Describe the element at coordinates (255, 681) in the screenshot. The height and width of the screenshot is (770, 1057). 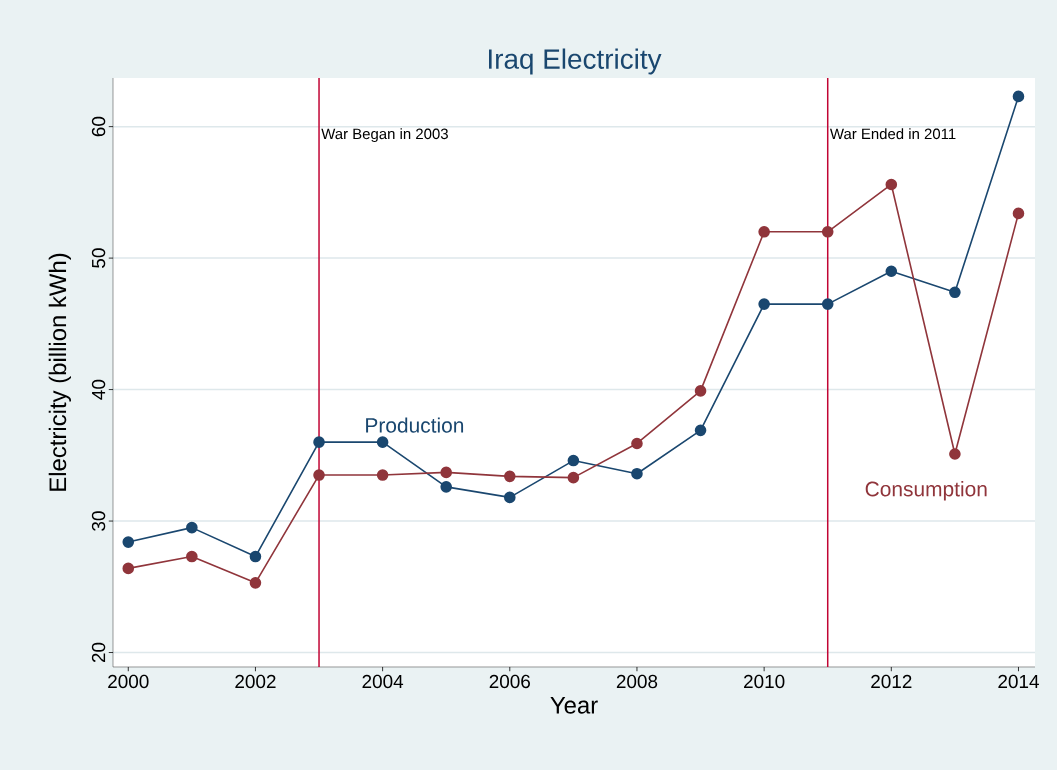
I see `x-tick-label: 2002` at that location.